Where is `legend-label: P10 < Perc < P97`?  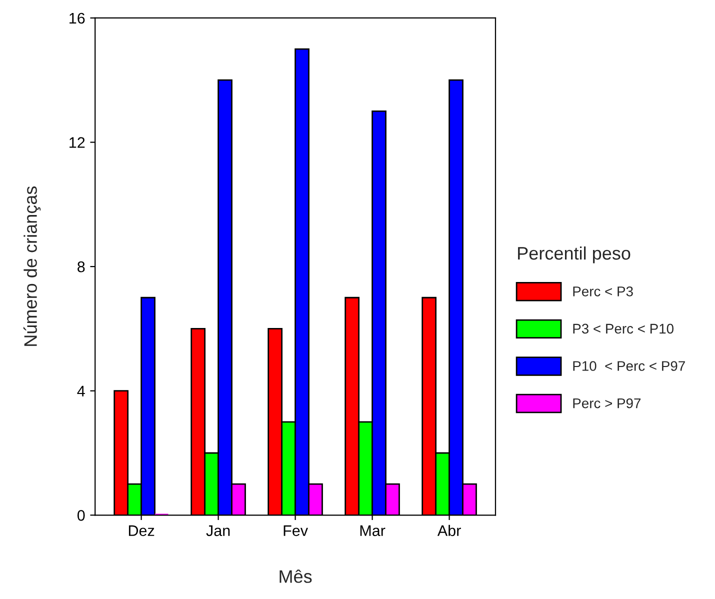 legend-label: P10 < Perc < P97 is located at coordinates (629, 366).